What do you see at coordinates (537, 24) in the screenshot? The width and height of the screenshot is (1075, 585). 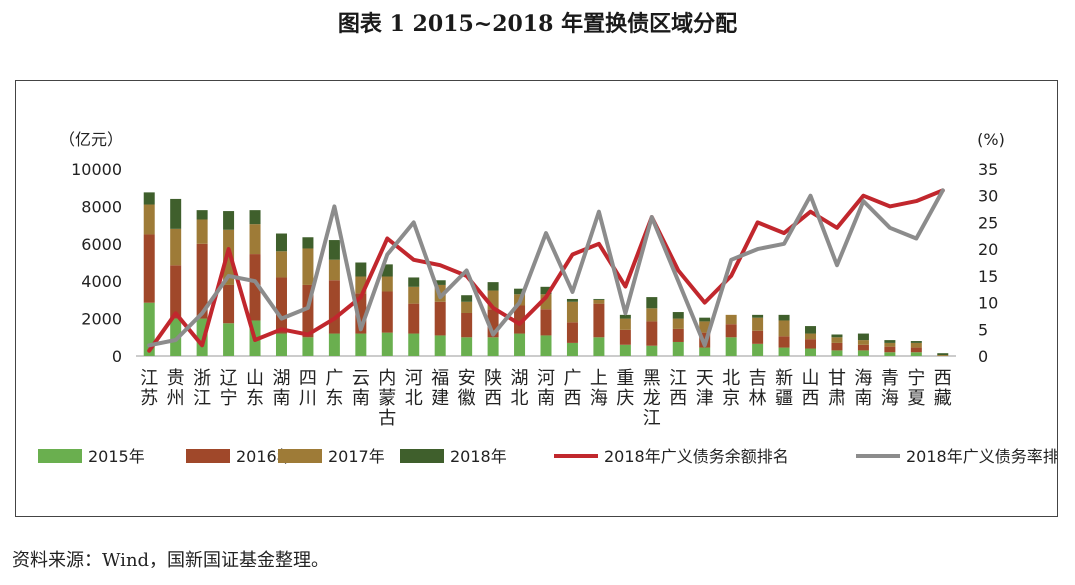 I see `page-title: 图表 1 2015~2018 年置换债区域分配` at bounding box center [537, 24].